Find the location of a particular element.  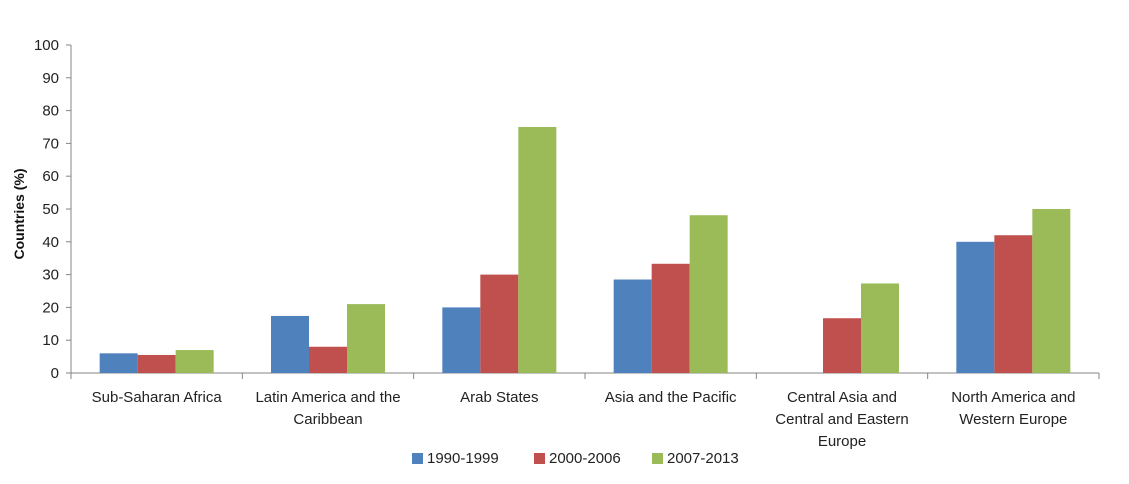

x-category-label-line: Sub-Saharan Africa is located at coordinates (157, 397).